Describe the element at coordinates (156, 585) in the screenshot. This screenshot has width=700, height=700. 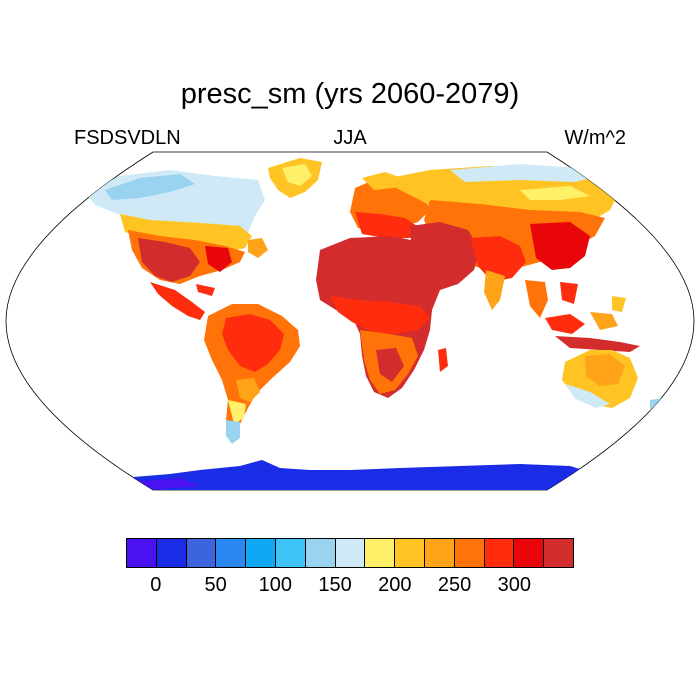
I see `colorbar-tick-label: 0` at that location.